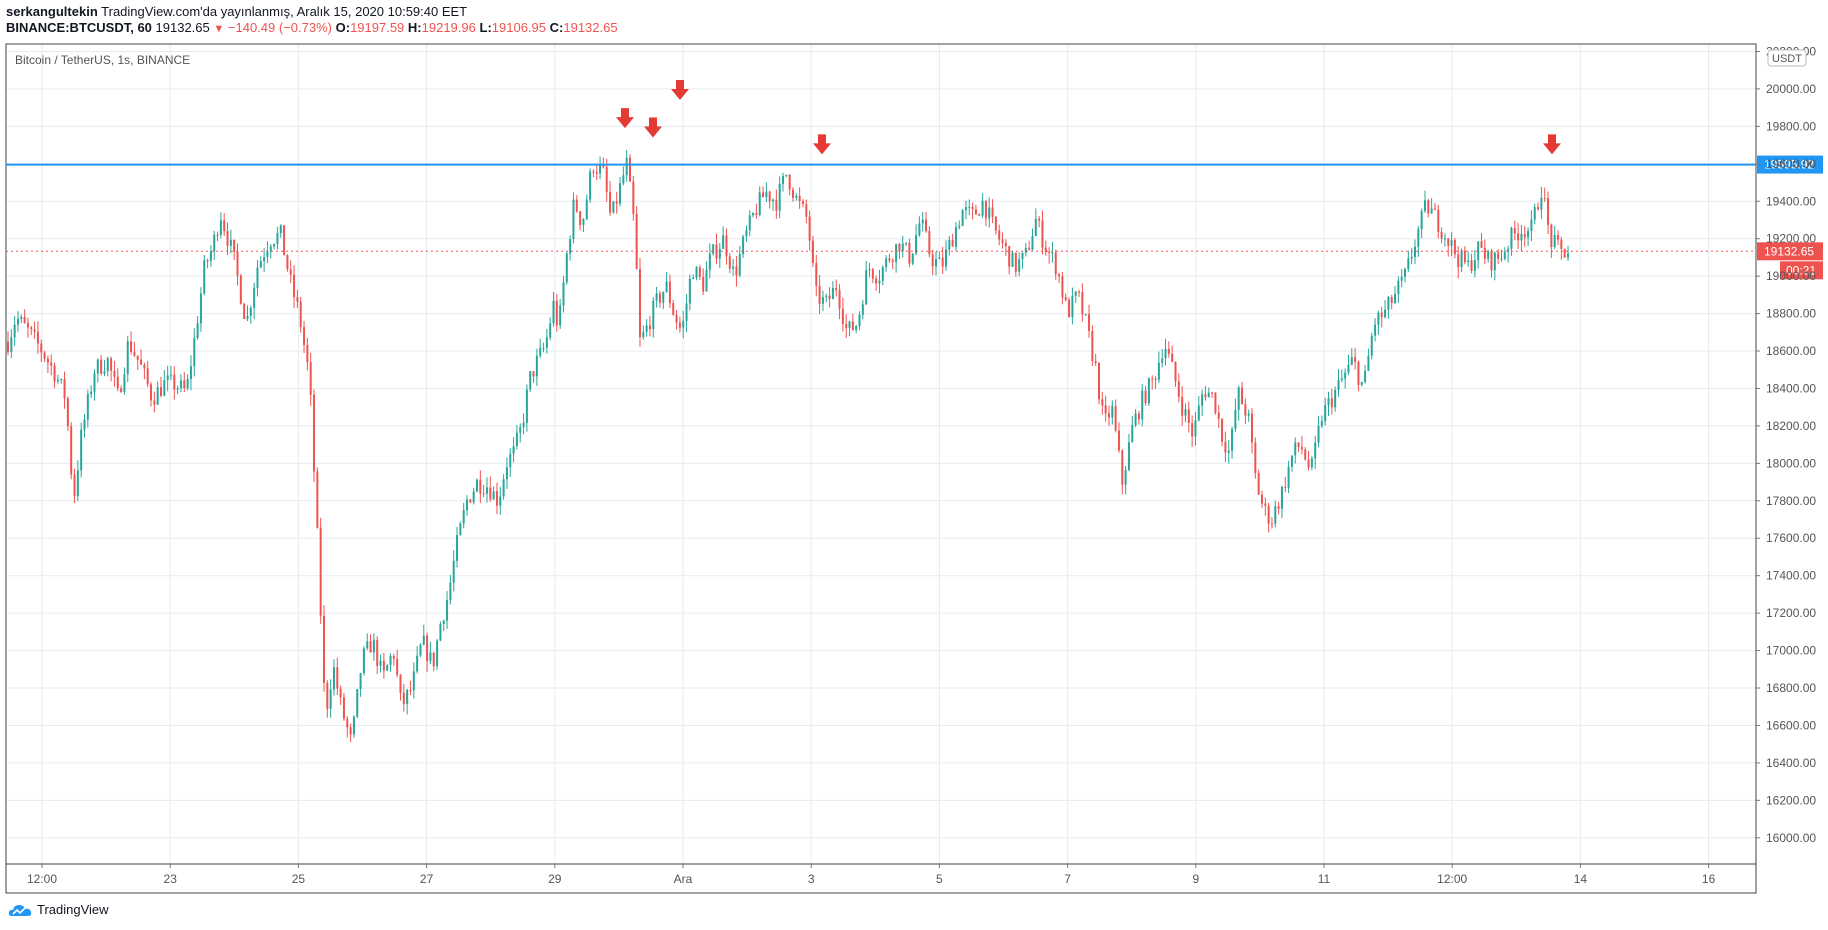 This screenshot has width=1828, height=930. Describe the element at coordinates (58, 909) in the screenshot. I see `brand-footer: TradingView` at that location.